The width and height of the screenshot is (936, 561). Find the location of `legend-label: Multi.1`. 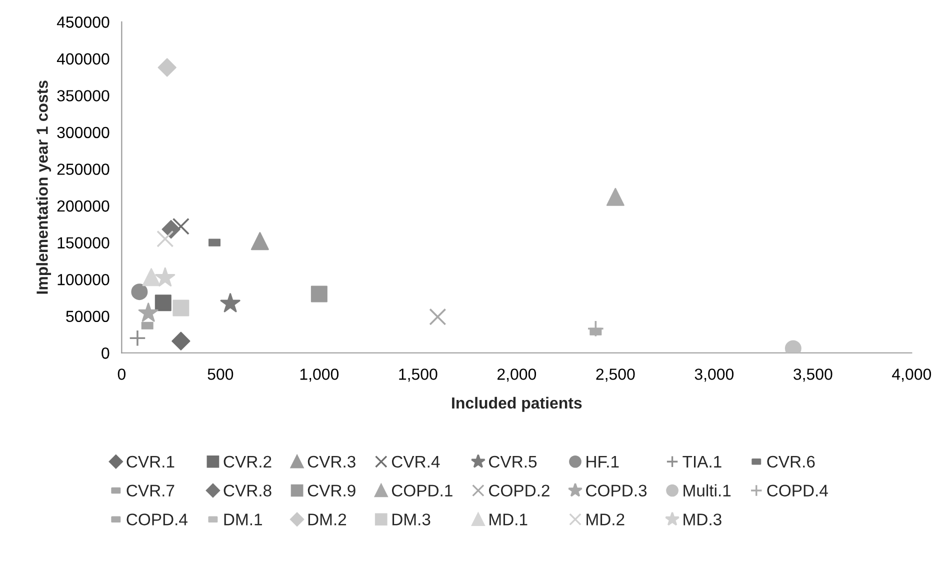

legend-label: Multi.1 is located at coordinates (707, 490).